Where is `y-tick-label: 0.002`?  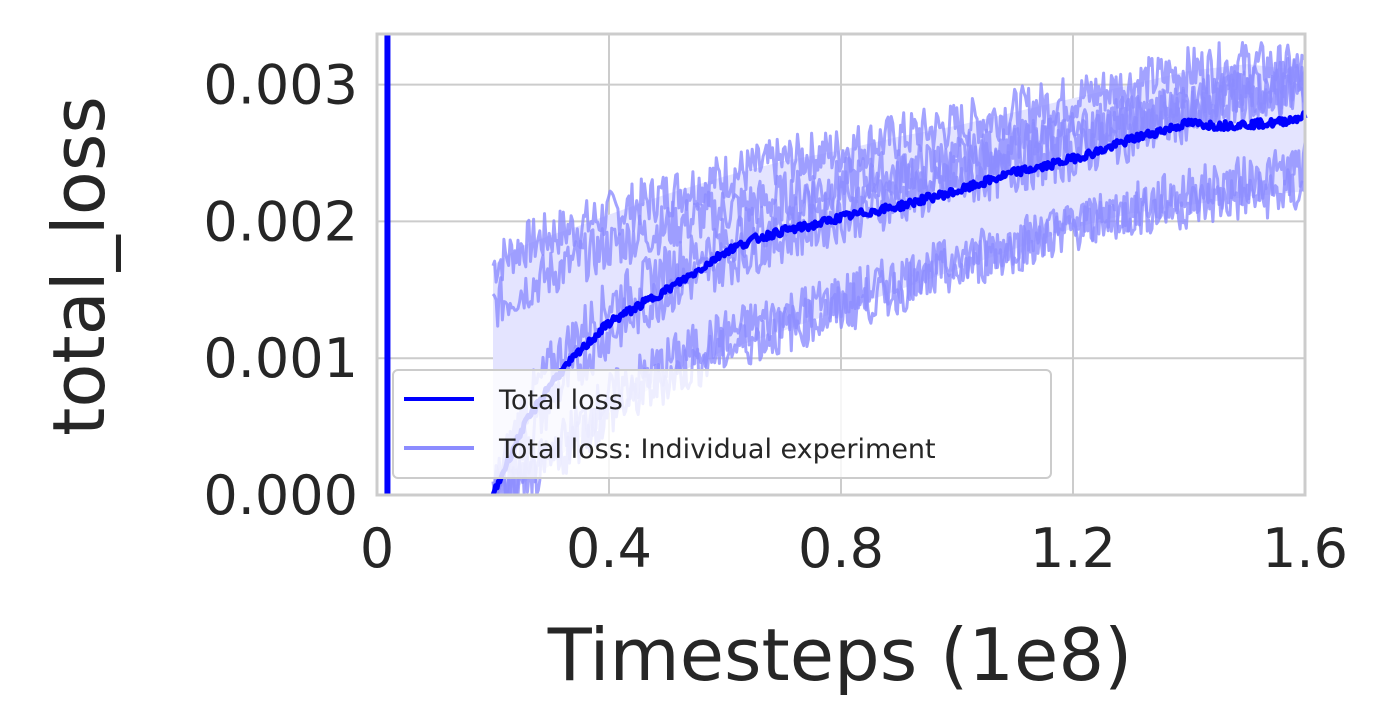 y-tick-label: 0.002 is located at coordinates (280, 221).